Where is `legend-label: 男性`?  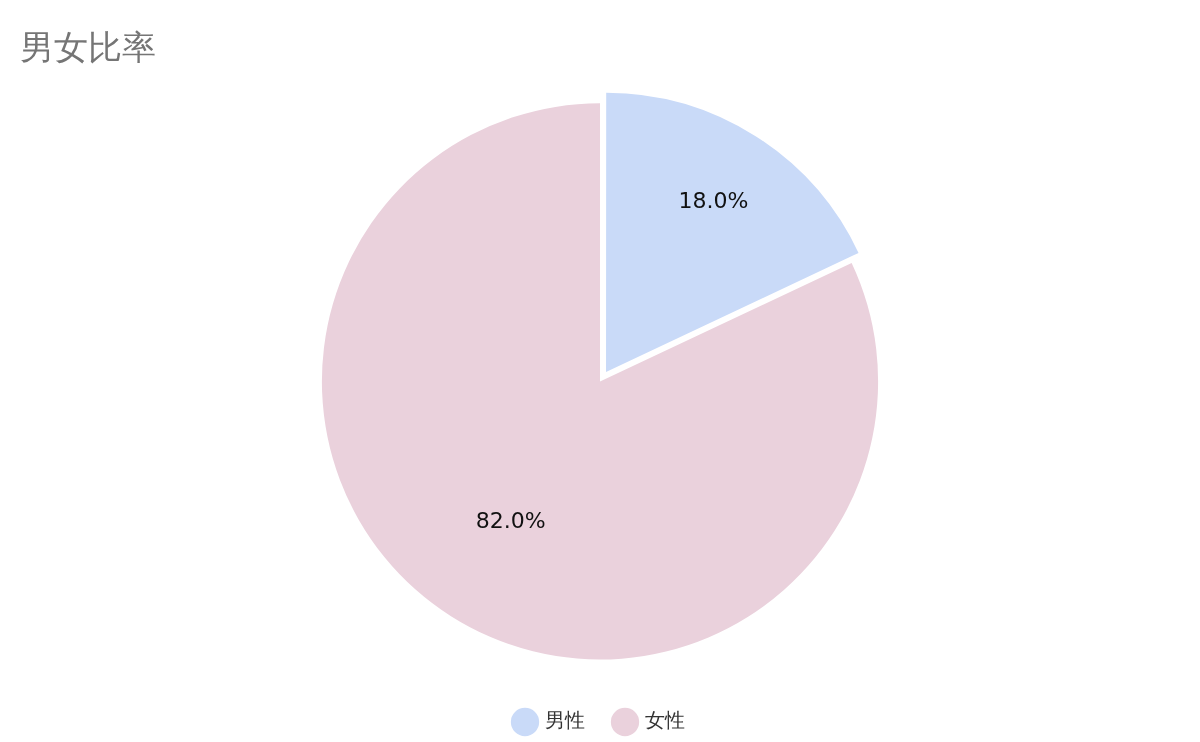 legend-label: 男性 is located at coordinates (565, 720).